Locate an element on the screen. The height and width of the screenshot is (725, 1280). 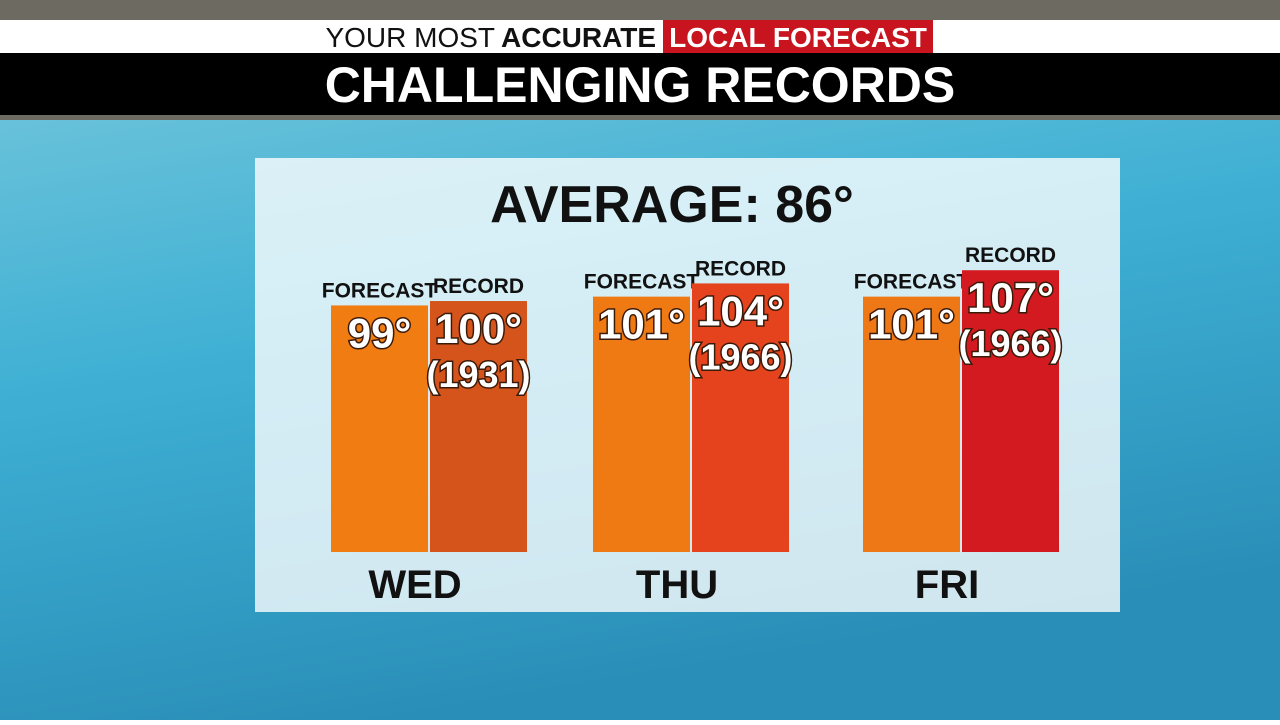
tagline-bar is located at coordinates (640, 36).